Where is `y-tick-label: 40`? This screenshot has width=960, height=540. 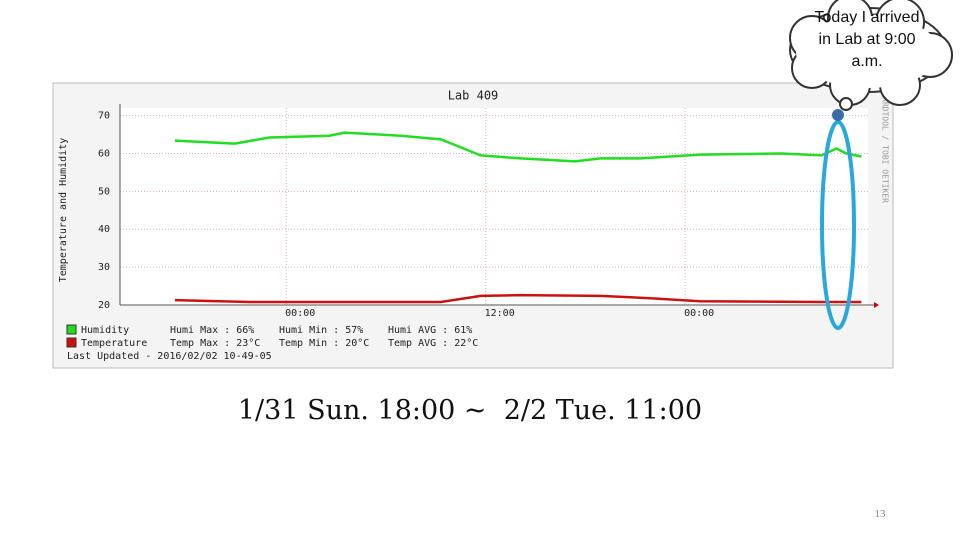 y-tick-label: 40 is located at coordinates (104, 229).